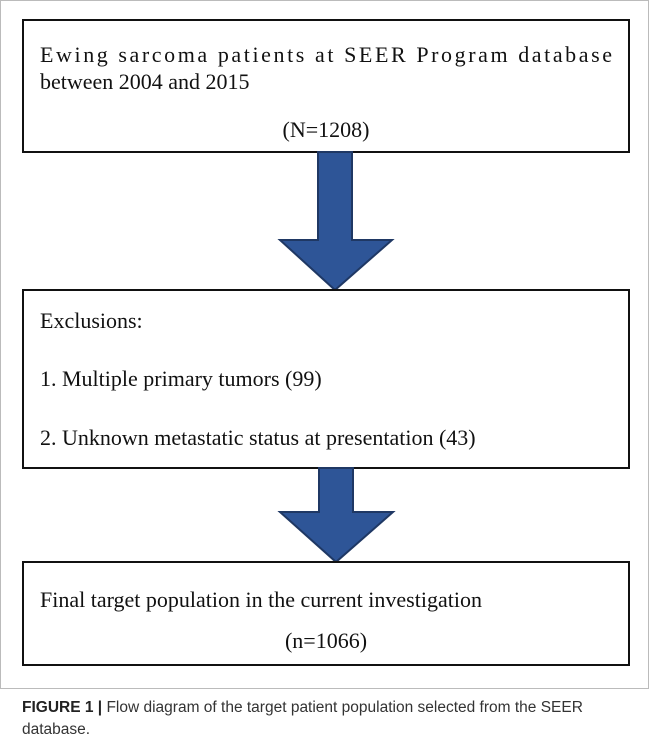 The height and width of the screenshot is (748, 652). What do you see at coordinates (326, 613) in the screenshot?
I see `box` at bounding box center [326, 613].